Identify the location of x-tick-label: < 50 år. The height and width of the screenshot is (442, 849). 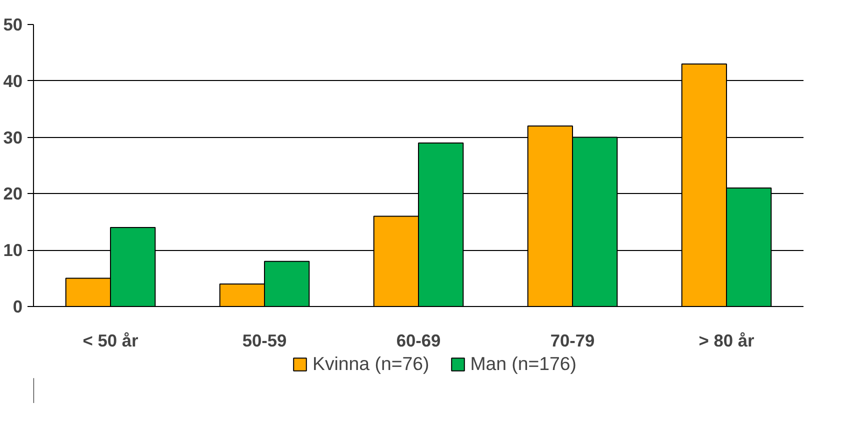
(110, 340).